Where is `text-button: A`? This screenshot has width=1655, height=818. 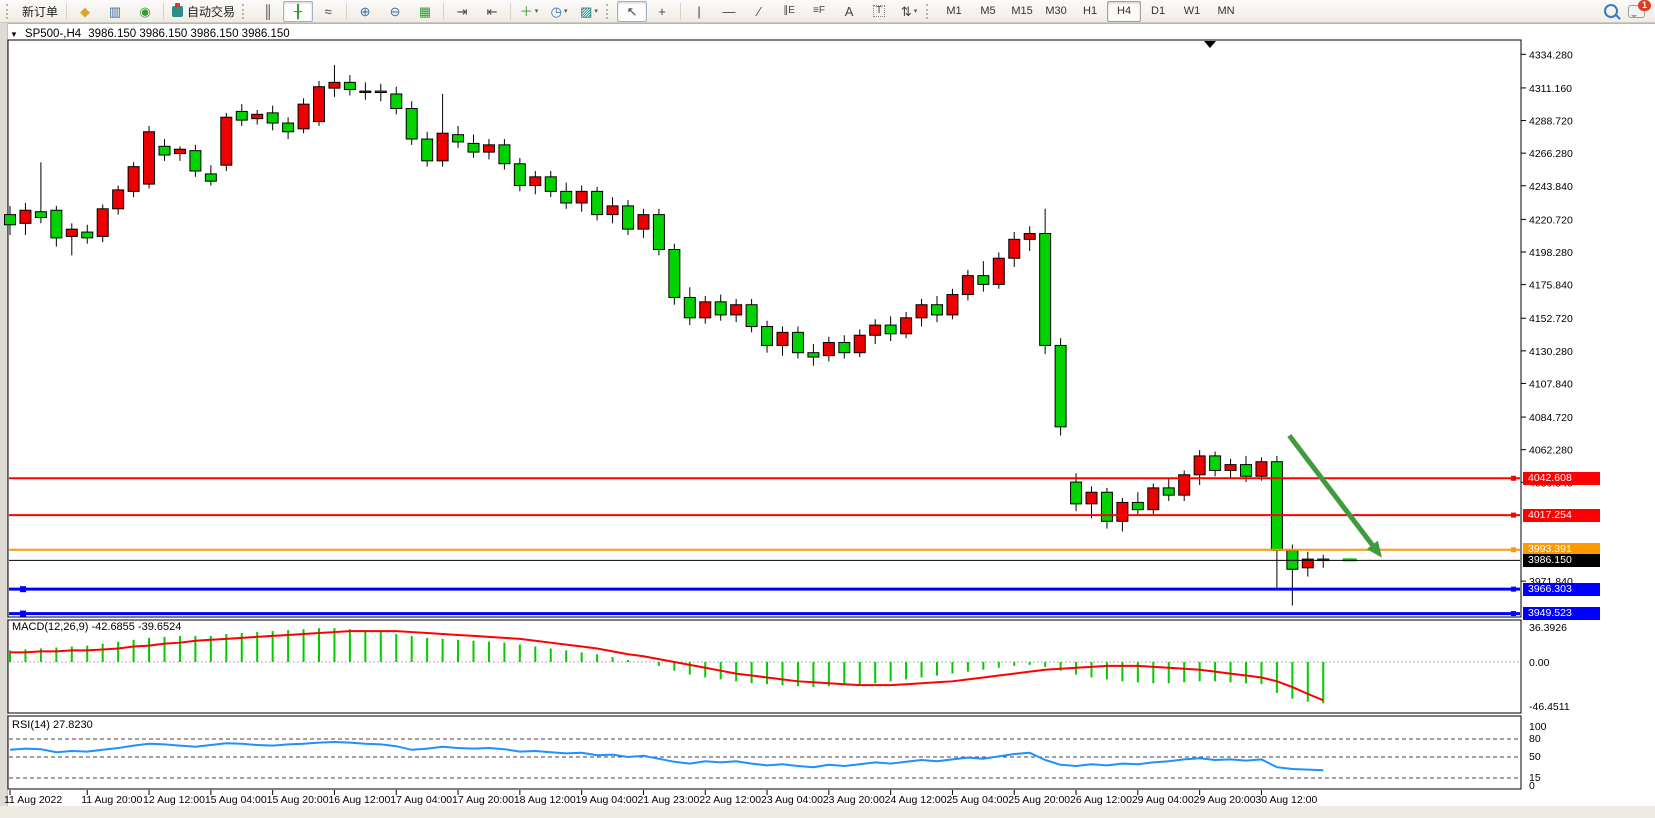
text-button: A is located at coordinates (849, 11).